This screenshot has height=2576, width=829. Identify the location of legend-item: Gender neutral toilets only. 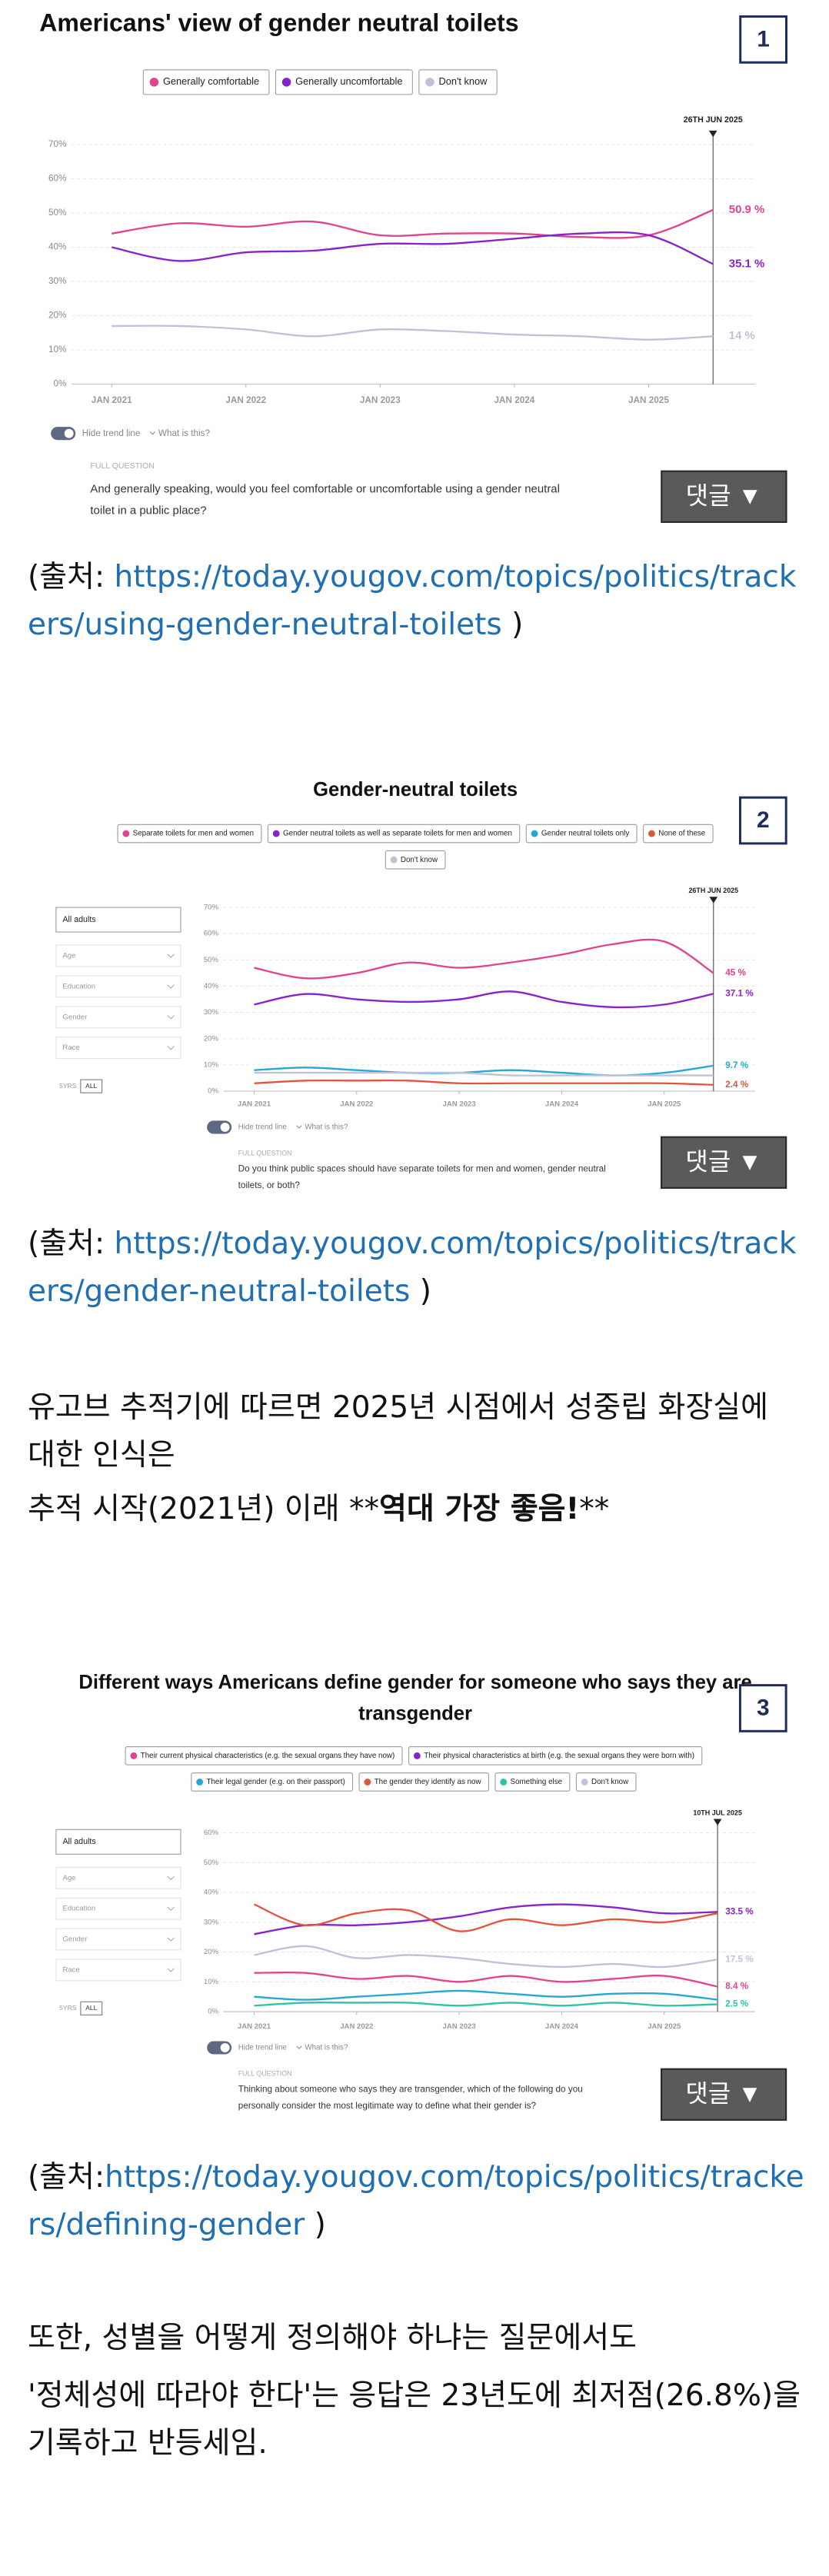
(581, 834).